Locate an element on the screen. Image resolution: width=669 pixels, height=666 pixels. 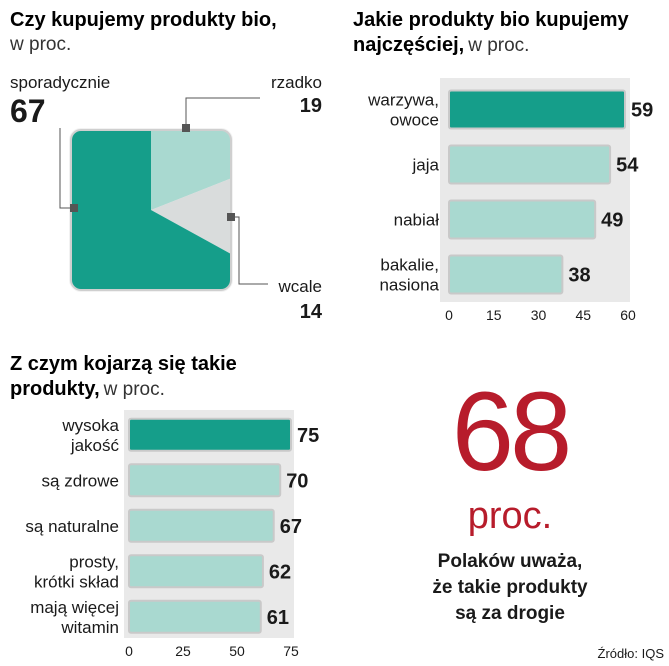
marker-wcale is located at coordinates (231, 217).